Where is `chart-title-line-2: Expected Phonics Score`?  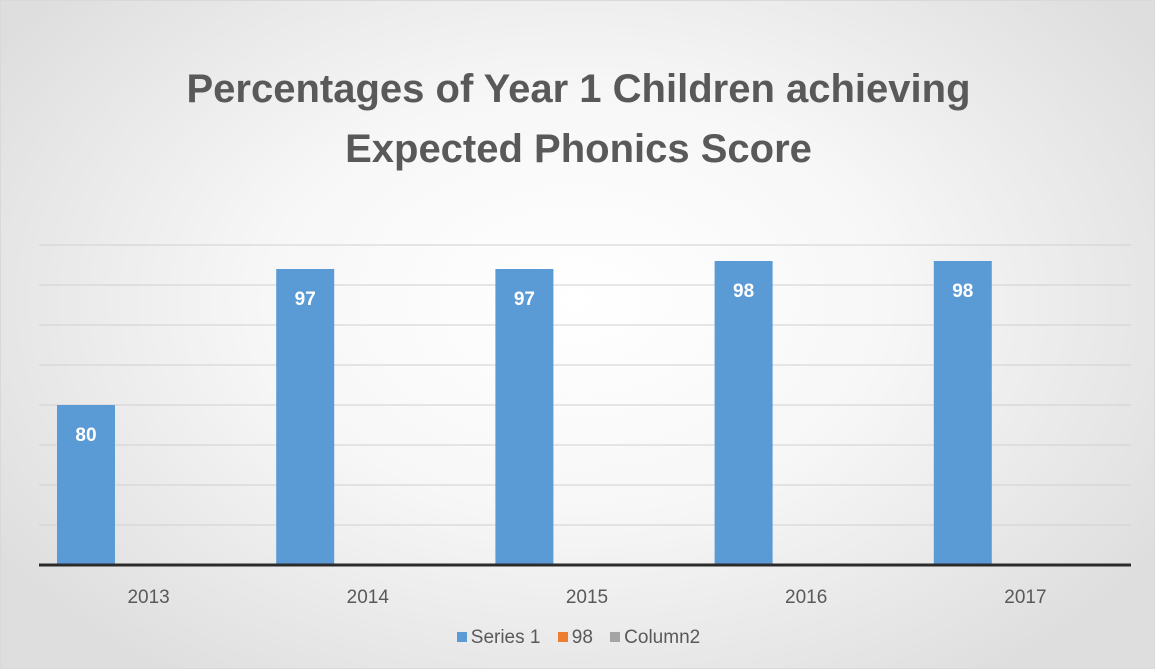 chart-title-line-2: Expected Phonics Score is located at coordinates (578, 149).